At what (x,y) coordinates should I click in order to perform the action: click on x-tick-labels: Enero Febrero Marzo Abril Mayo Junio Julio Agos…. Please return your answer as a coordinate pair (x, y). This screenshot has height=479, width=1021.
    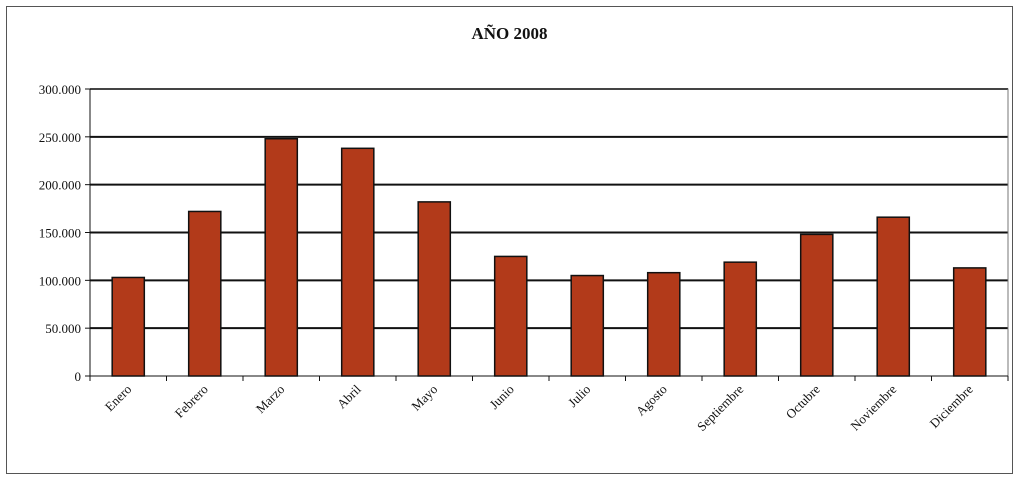
    Looking at the image, I should click on (539, 407).